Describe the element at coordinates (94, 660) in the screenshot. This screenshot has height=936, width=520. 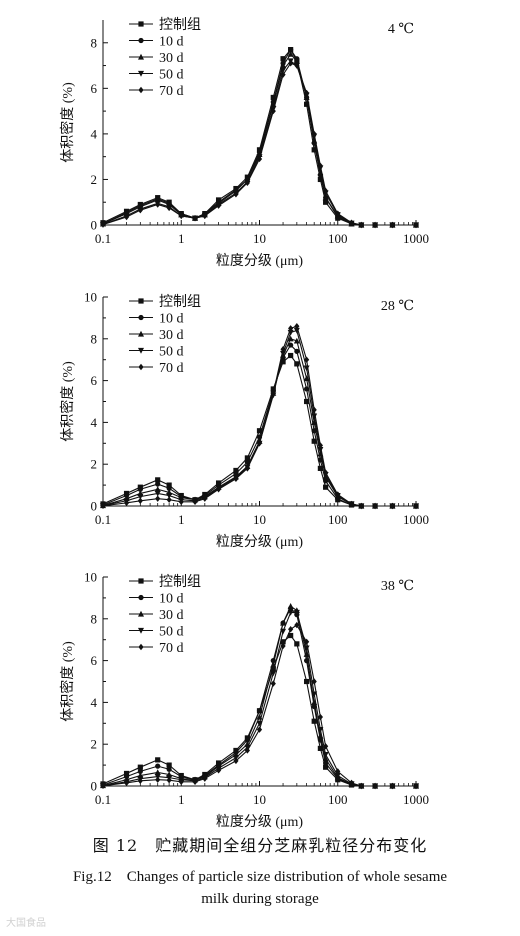
I see `y-tick-label: 6` at that location.